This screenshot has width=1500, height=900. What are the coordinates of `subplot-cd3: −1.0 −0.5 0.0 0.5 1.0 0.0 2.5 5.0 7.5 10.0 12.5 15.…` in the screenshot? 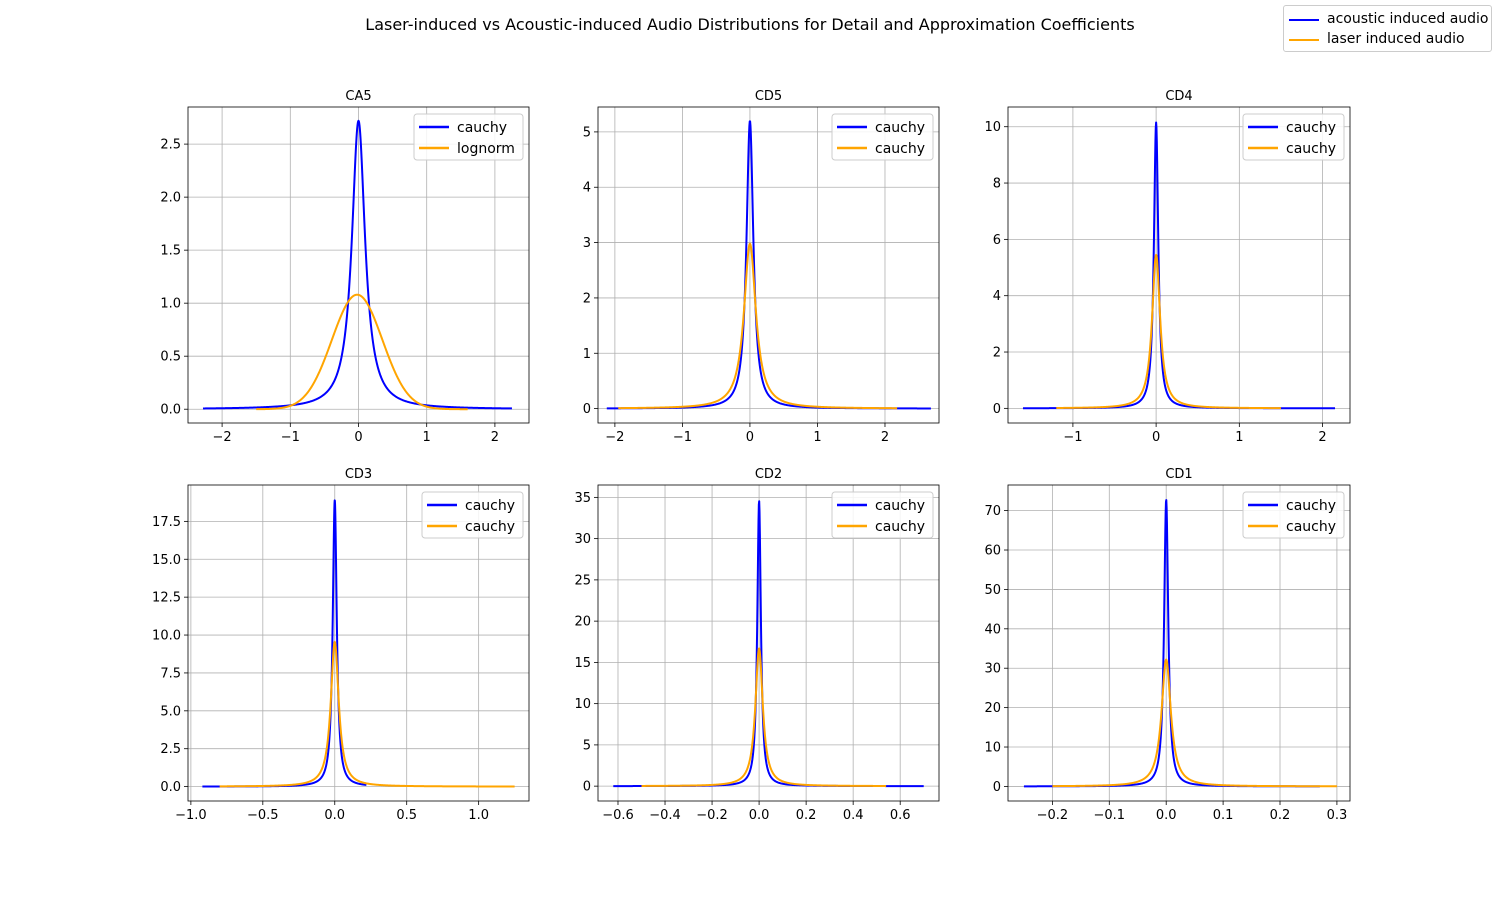 It's located at (341, 645).